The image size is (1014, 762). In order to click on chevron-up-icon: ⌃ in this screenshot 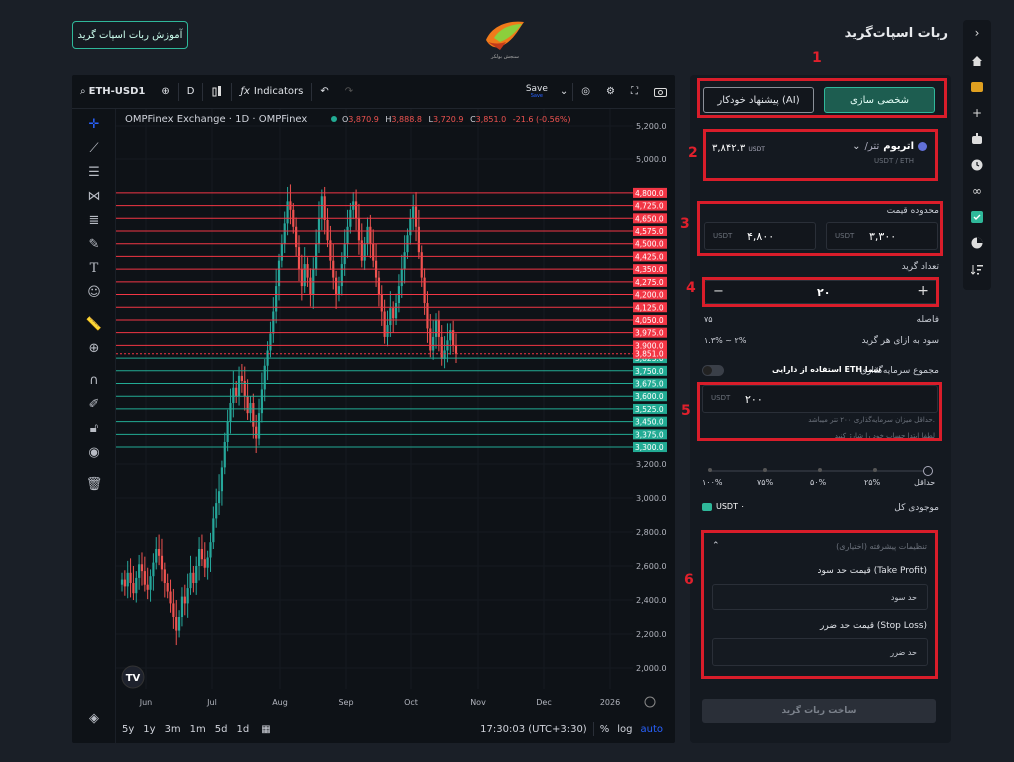, I will do `click(716, 546)`.